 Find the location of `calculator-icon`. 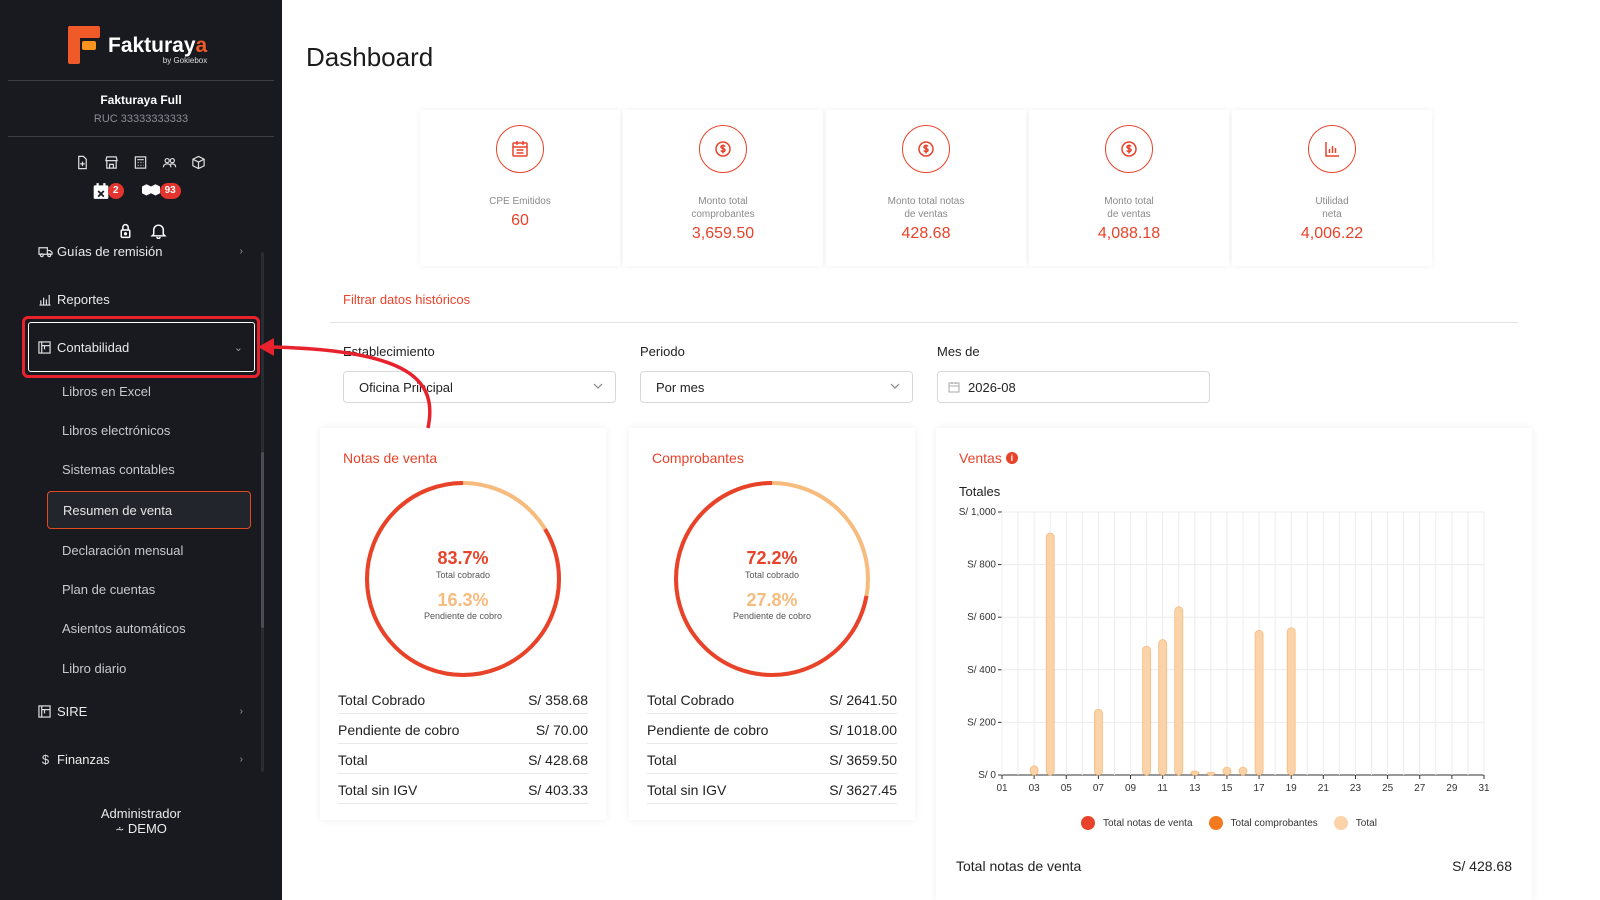

calculator-icon is located at coordinates (140, 162).